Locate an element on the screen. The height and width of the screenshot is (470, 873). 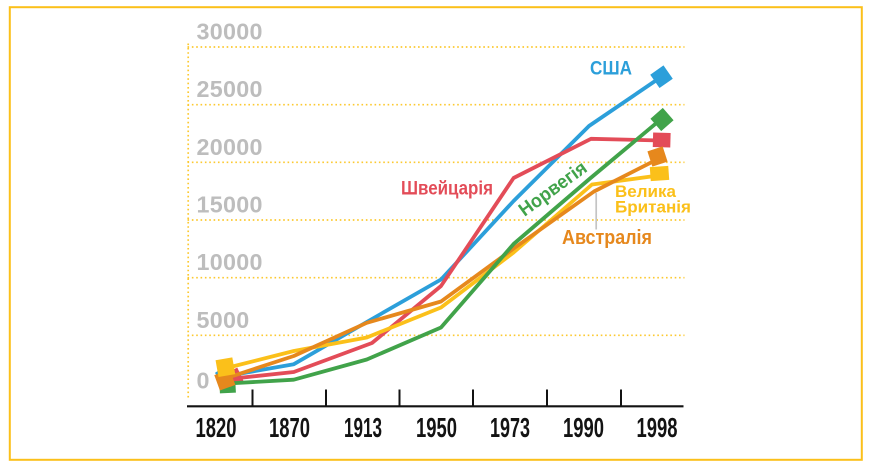
svg-text: Британія is located at coordinates (653, 207).